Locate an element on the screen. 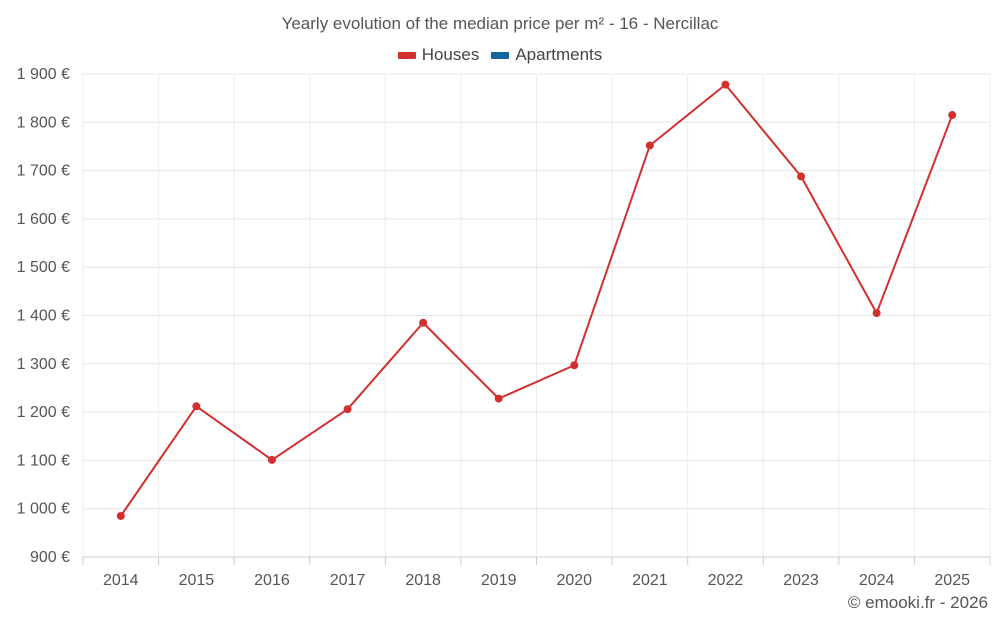 This screenshot has height=625, width=1000. x-tick-label: 2020 is located at coordinates (574, 580).